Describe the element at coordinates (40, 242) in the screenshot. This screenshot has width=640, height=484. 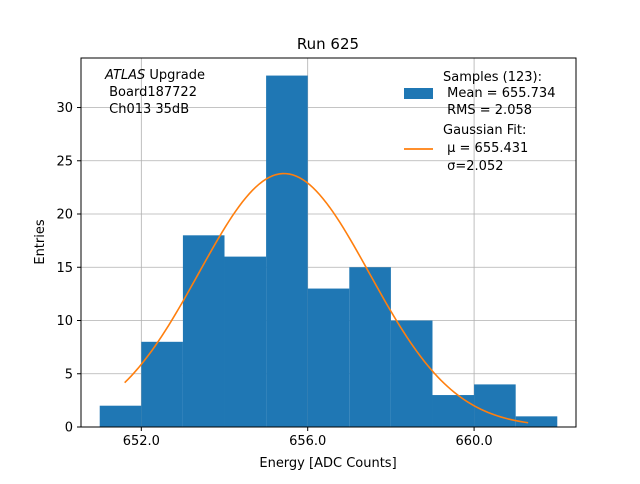
I see `y-axis-label: Entries` at that location.